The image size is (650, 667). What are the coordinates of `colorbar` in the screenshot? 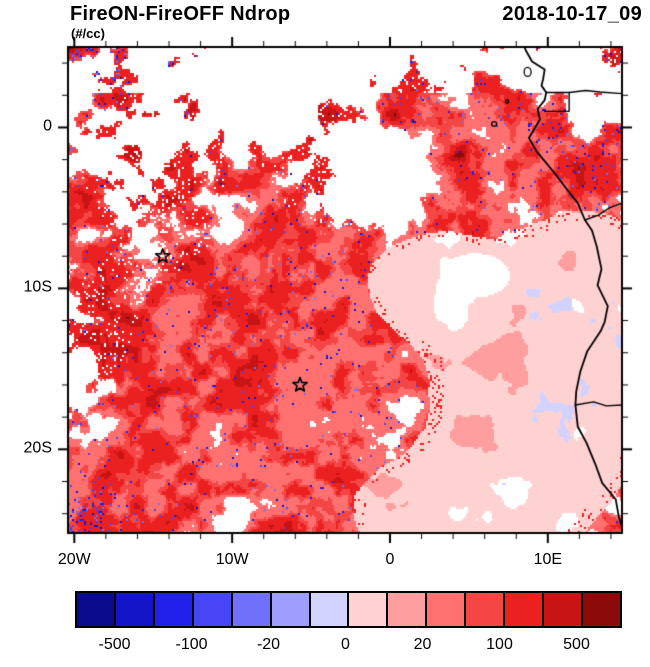 It's located at (348, 609).